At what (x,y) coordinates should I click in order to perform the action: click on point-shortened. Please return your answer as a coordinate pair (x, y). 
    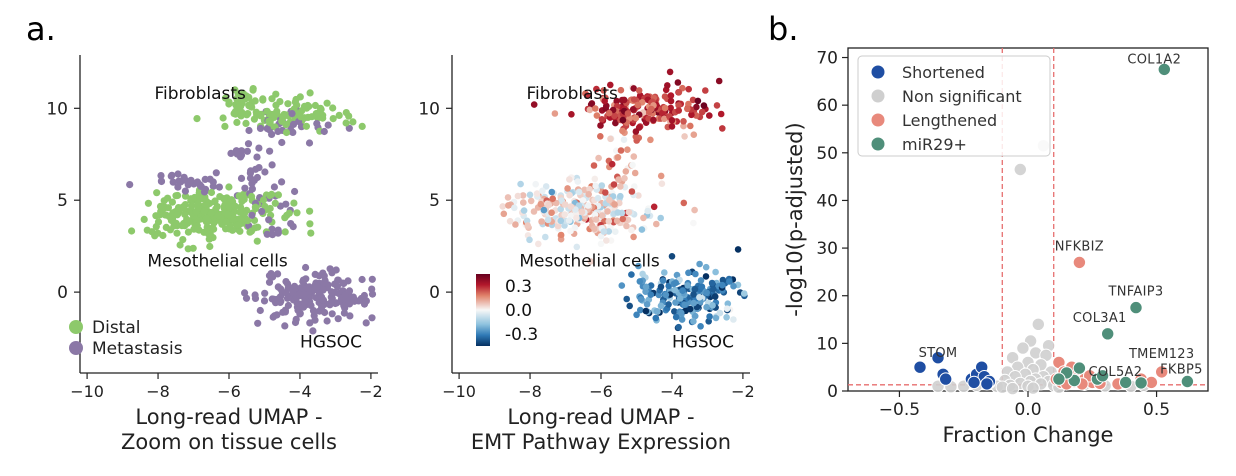
    Looking at the image, I should click on (974, 382).